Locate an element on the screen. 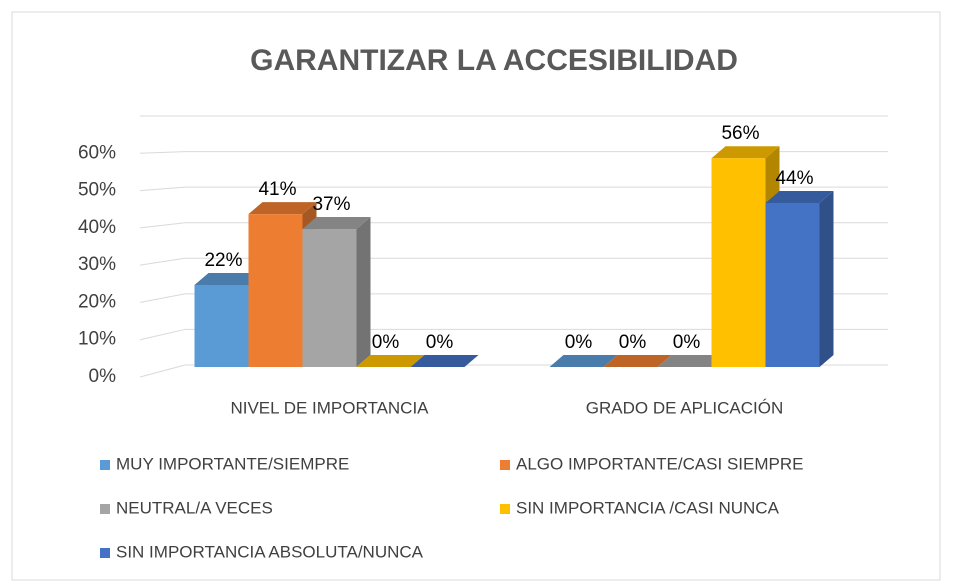 Image resolution: width=953 pixels, height=581 pixels. y-tick-label: 60% is located at coordinates (97, 152).